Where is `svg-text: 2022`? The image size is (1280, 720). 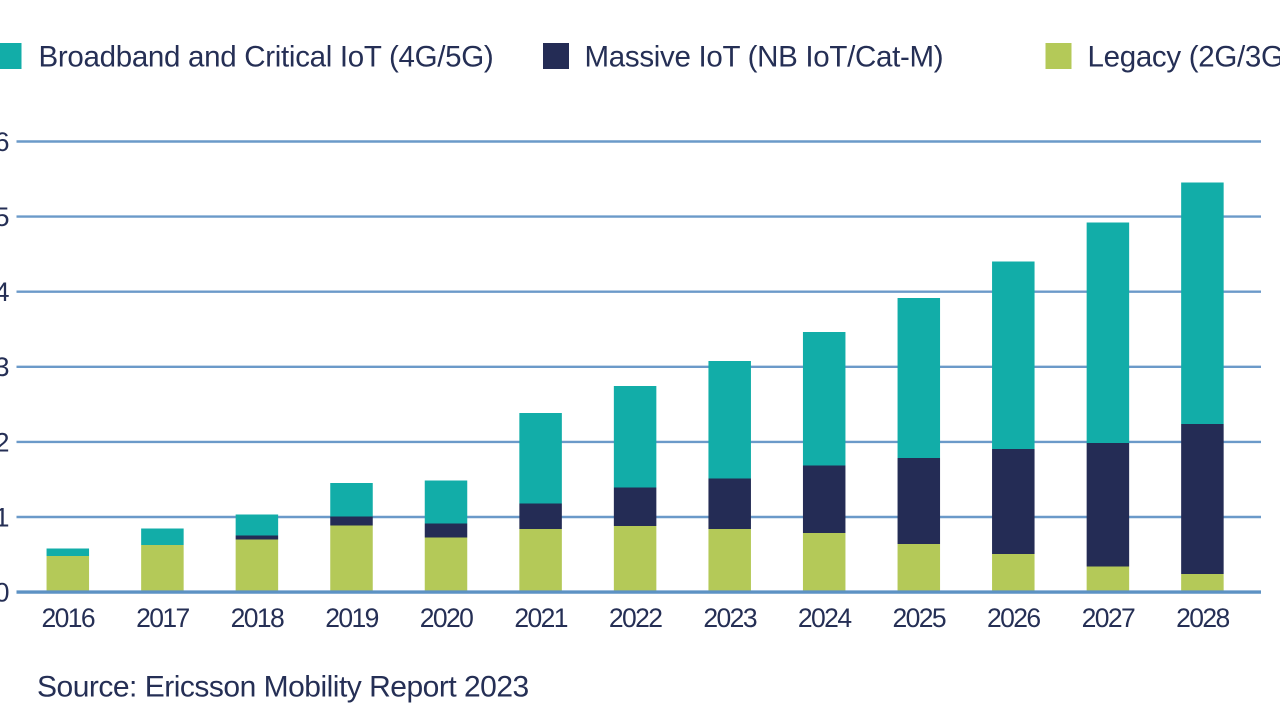
svg-text: 2022 is located at coordinates (635, 618).